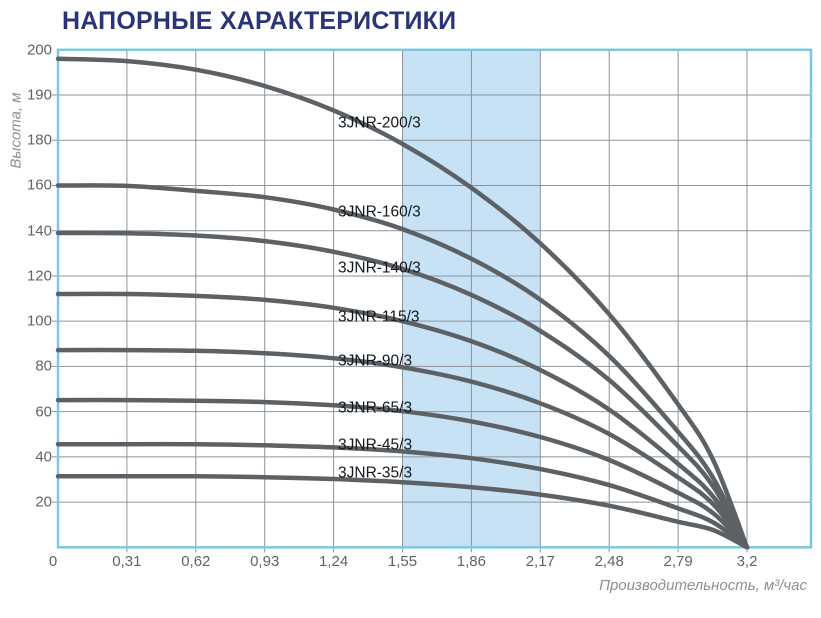 The image size is (821, 618). Describe the element at coordinates (540, 561) in the screenshot. I see `x-tick-label: 2,17` at that location.